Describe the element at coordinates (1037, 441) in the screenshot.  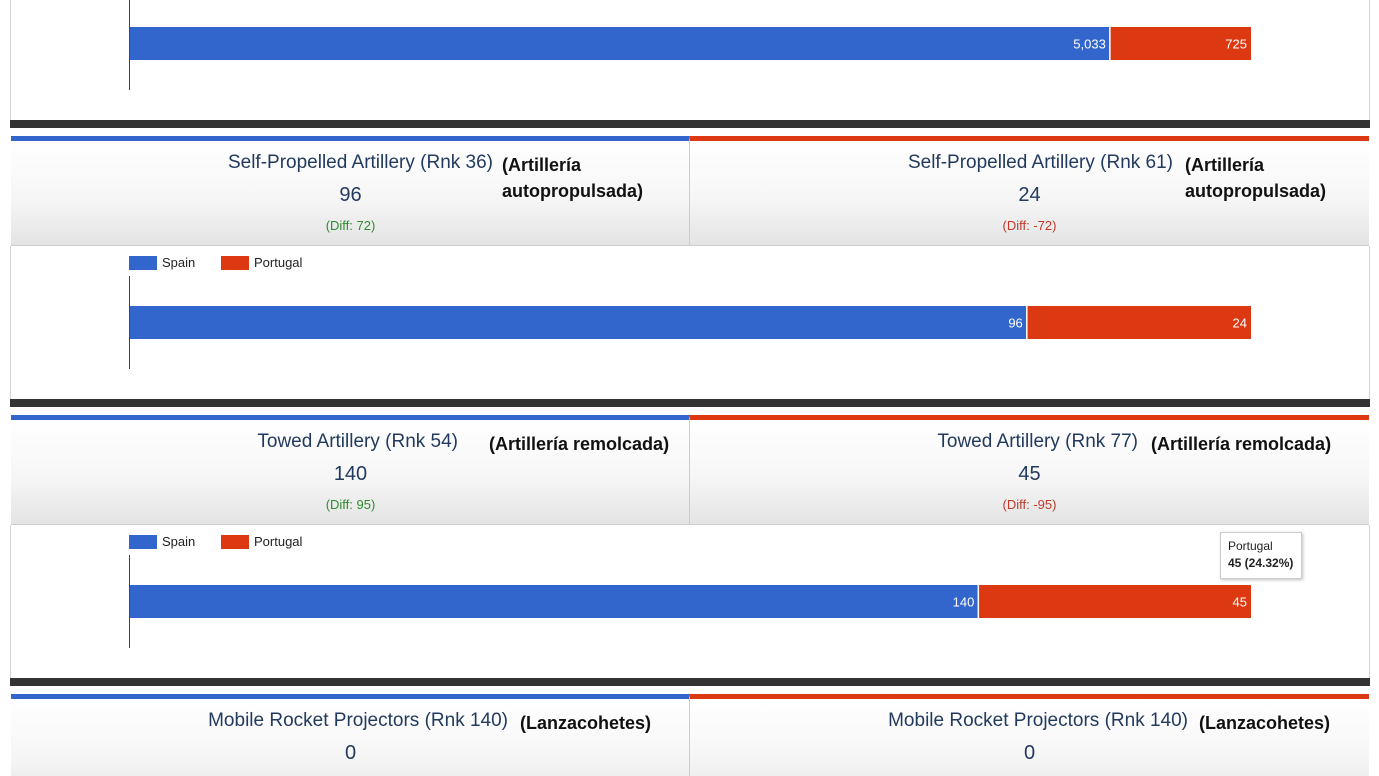
I see `metric-title: Towed Artillery (Rnk 77)` at that location.